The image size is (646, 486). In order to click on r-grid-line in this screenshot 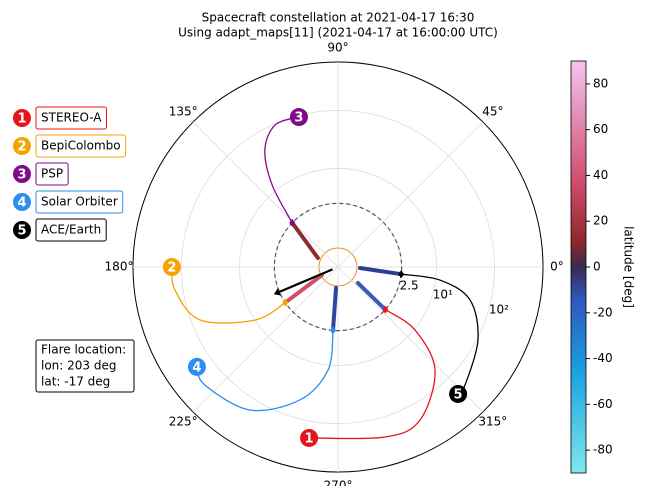, I will do `click(338, 267)`.